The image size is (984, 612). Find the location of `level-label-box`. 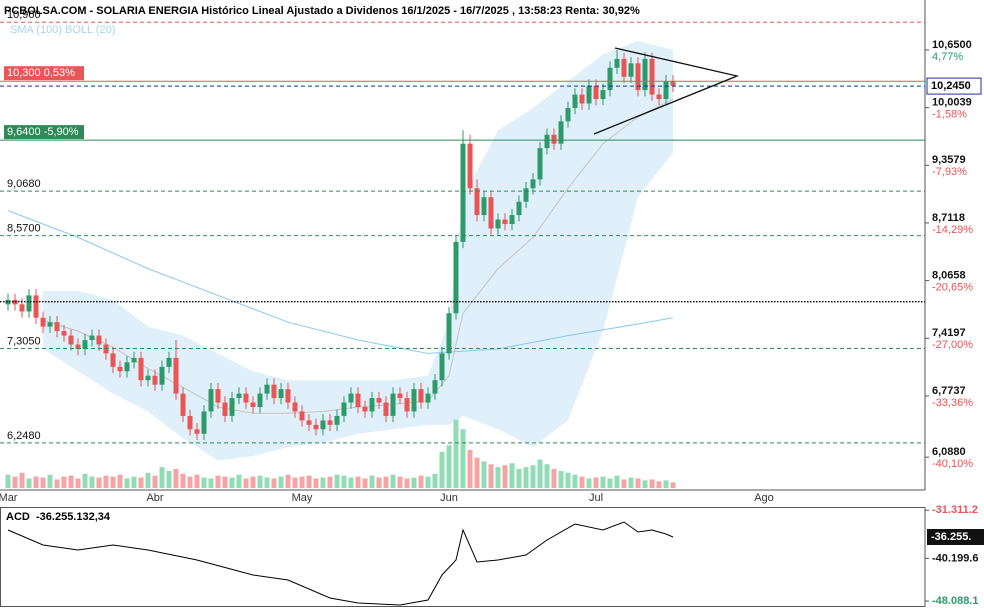

level-label-box is located at coordinates (44, 73).